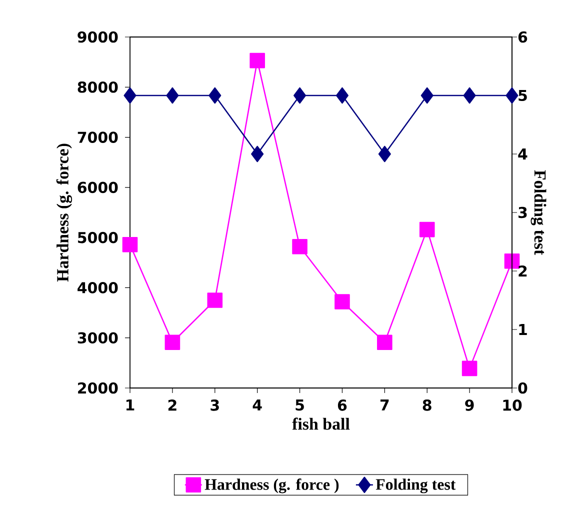  I want to click on y-tick-label: 2000, so click(98, 388).